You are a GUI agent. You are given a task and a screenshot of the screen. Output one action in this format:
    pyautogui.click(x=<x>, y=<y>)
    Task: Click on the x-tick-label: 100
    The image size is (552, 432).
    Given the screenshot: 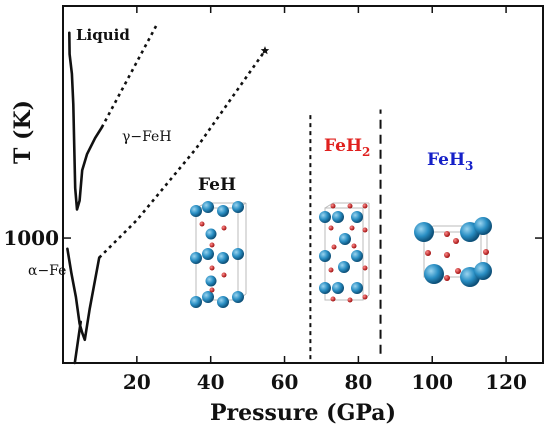 What is the action you would take?
    pyautogui.click(x=432, y=382)
    